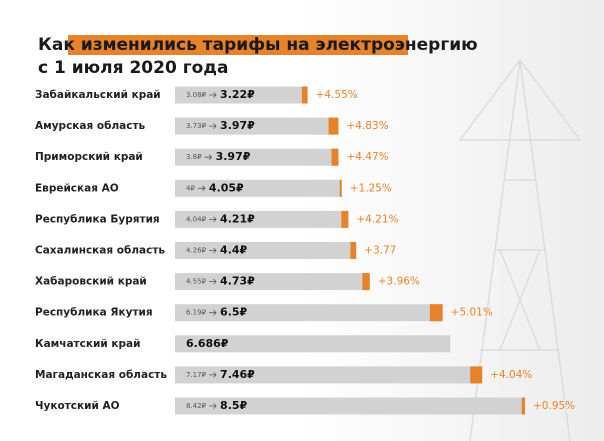 This screenshot has height=441, width=604. Describe the element at coordinates (237, 94) in the screenshot. I see `new-value-label: 3.22₽` at that location.